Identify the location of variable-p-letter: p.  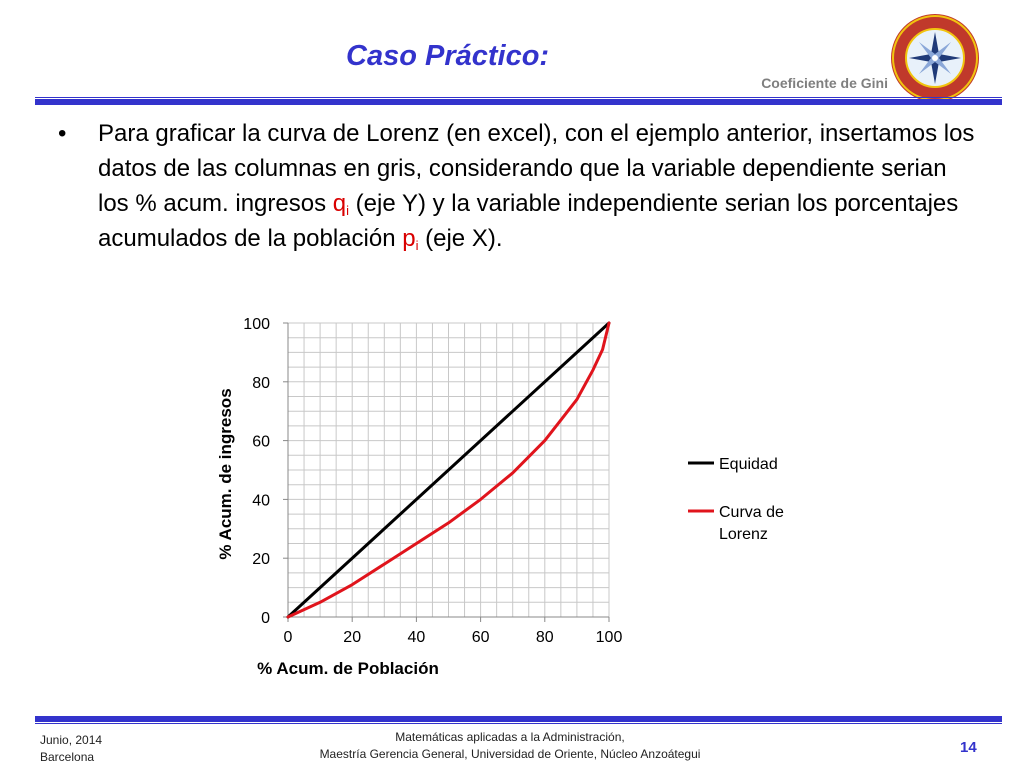
(409, 238).